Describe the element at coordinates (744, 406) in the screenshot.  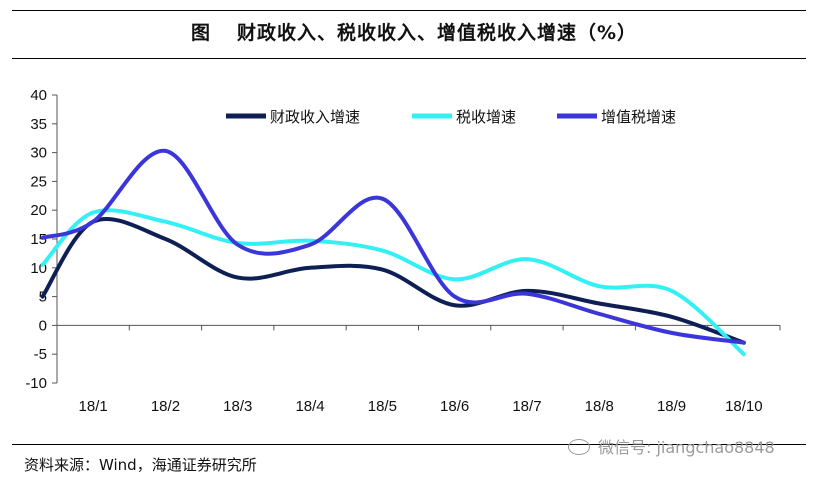
I see `x-tick-label: 18/10` at that location.